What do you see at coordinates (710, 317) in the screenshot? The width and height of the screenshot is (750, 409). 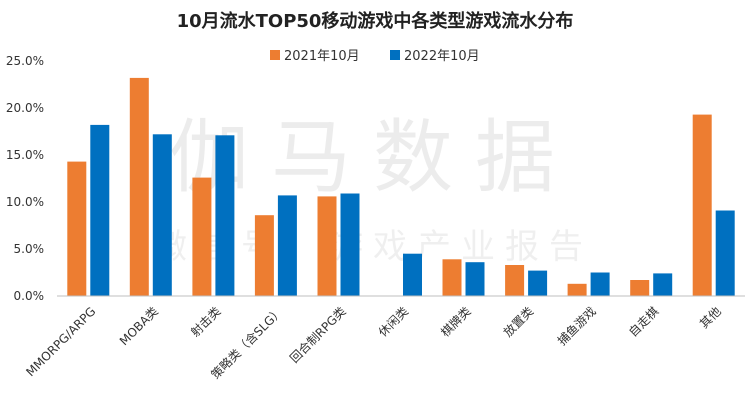 I see `x-category-label: 其他` at bounding box center [710, 317].